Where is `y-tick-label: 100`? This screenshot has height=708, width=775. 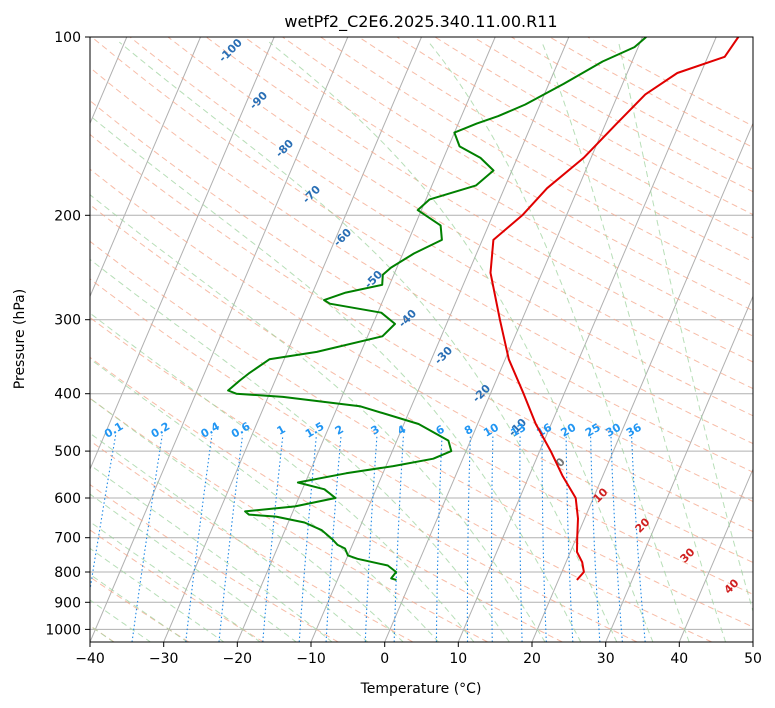
y-tick-label: 100 is located at coordinates (67, 38).